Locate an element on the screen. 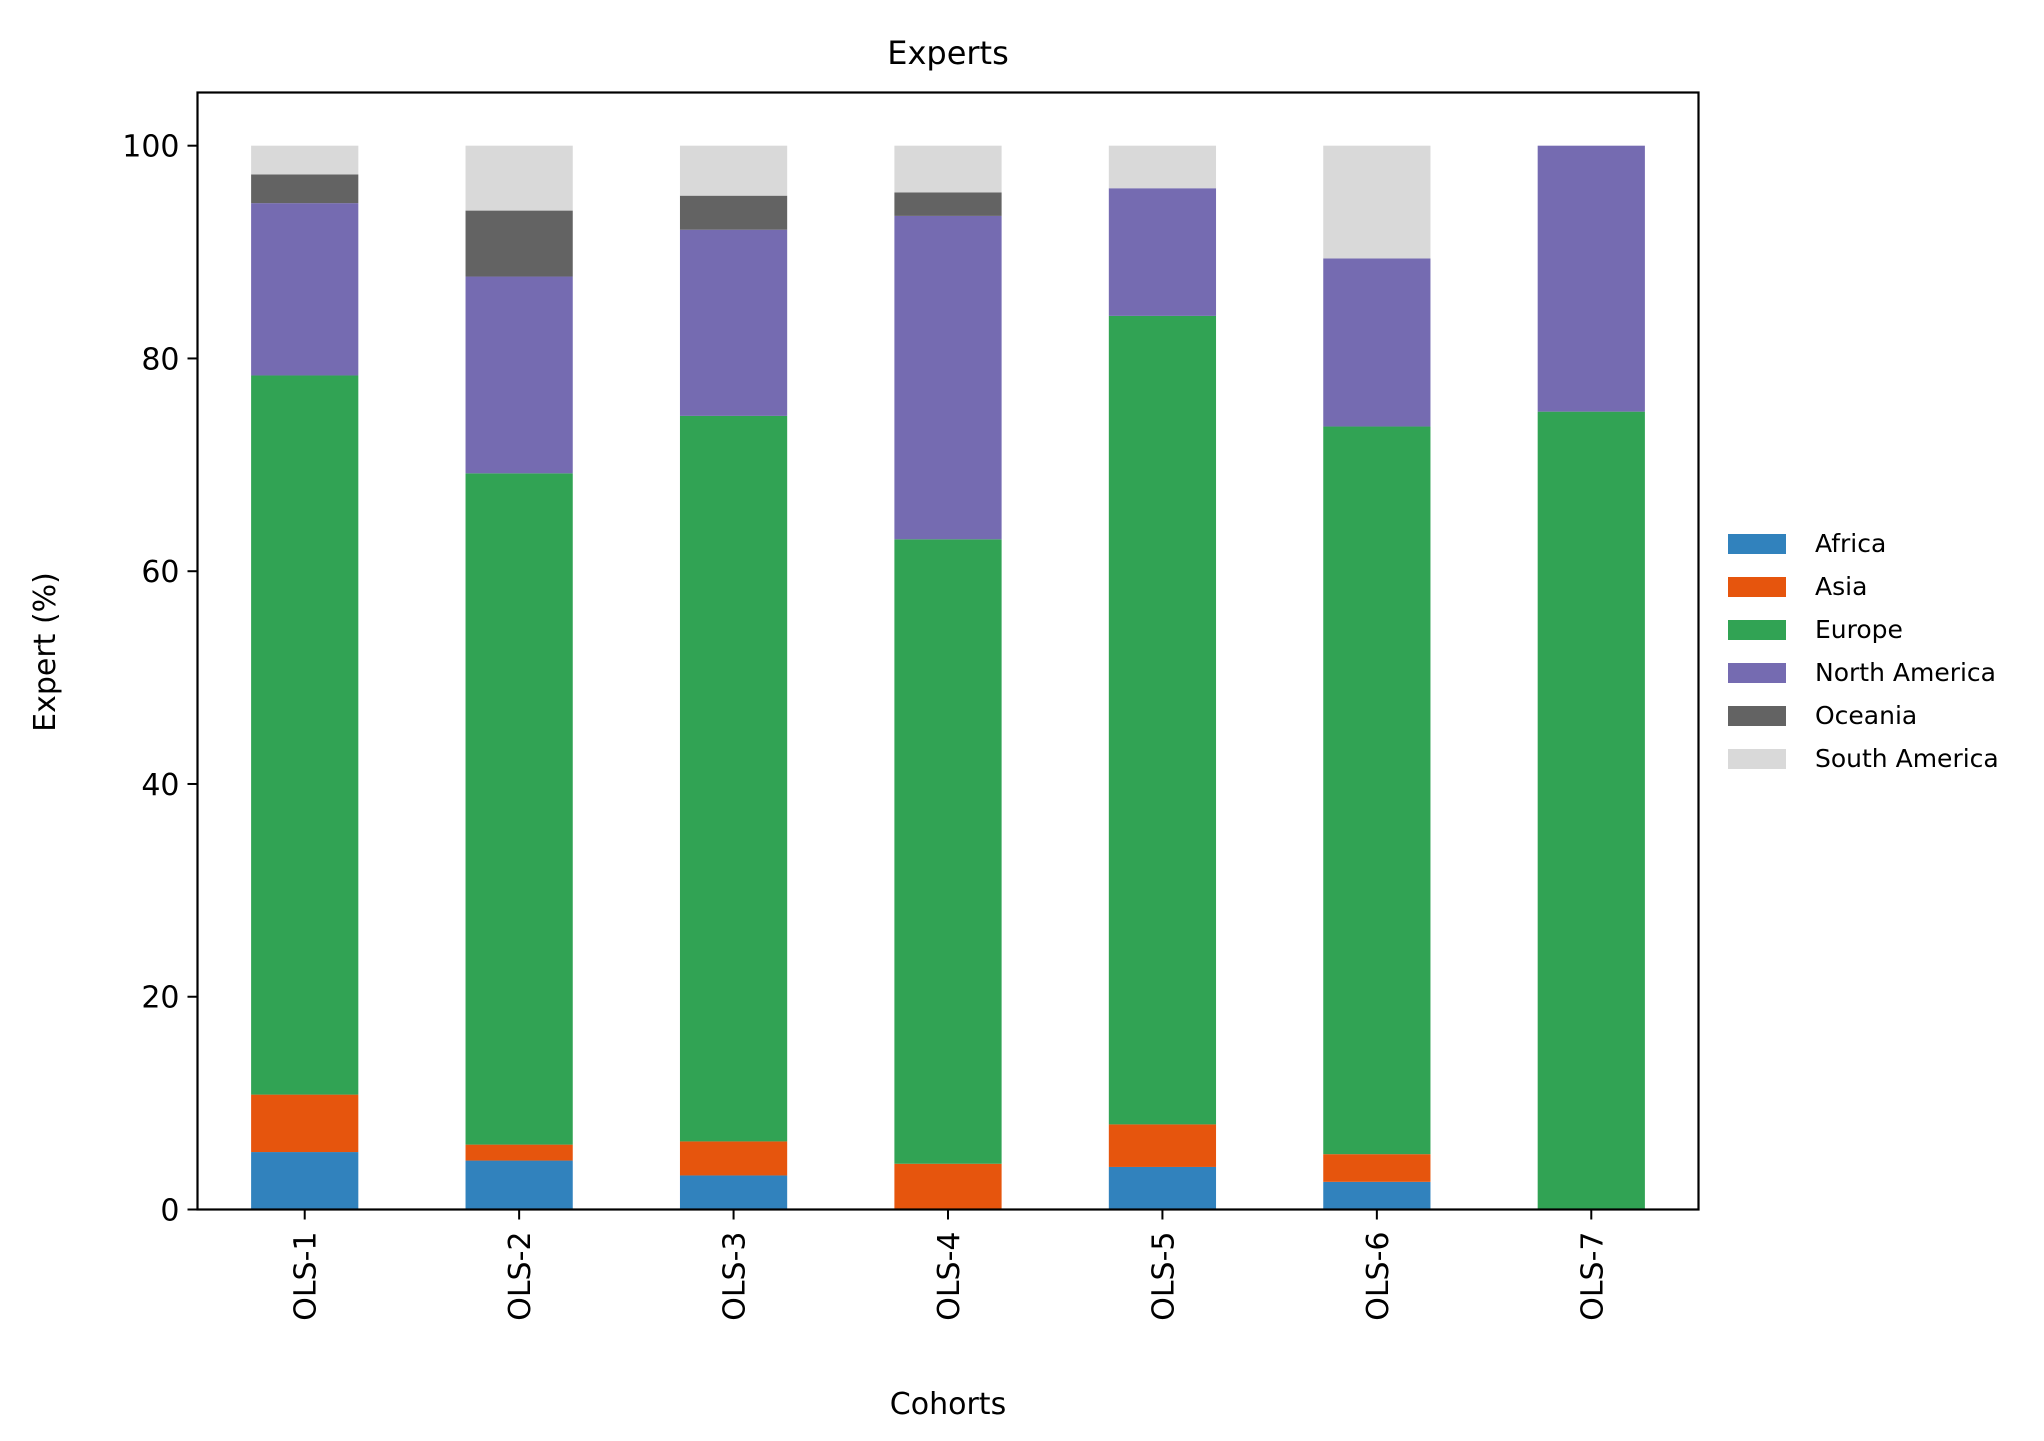 The width and height of the screenshot is (2044, 1441). x-axis-ticks: OLS-1 OLS-2 OLS-3 OLS-4 OLS-5 OLS-6 OLS-7 is located at coordinates (949, 1265).